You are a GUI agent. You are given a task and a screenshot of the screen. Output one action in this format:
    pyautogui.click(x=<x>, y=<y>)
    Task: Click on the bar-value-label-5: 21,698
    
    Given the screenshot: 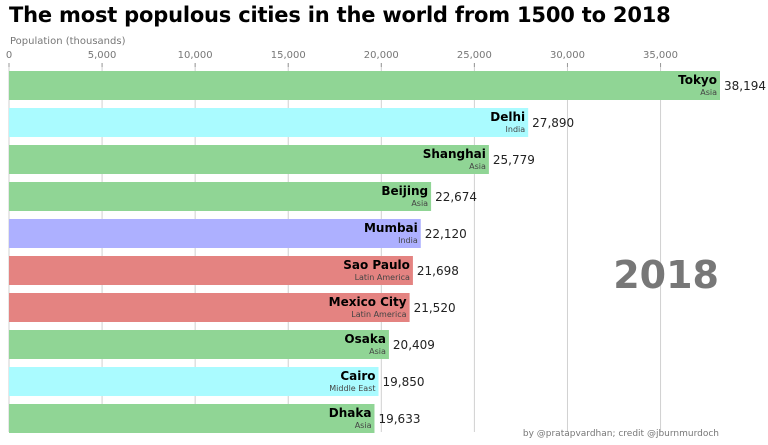 What is the action you would take?
    pyautogui.click(x=438, y=271)
    